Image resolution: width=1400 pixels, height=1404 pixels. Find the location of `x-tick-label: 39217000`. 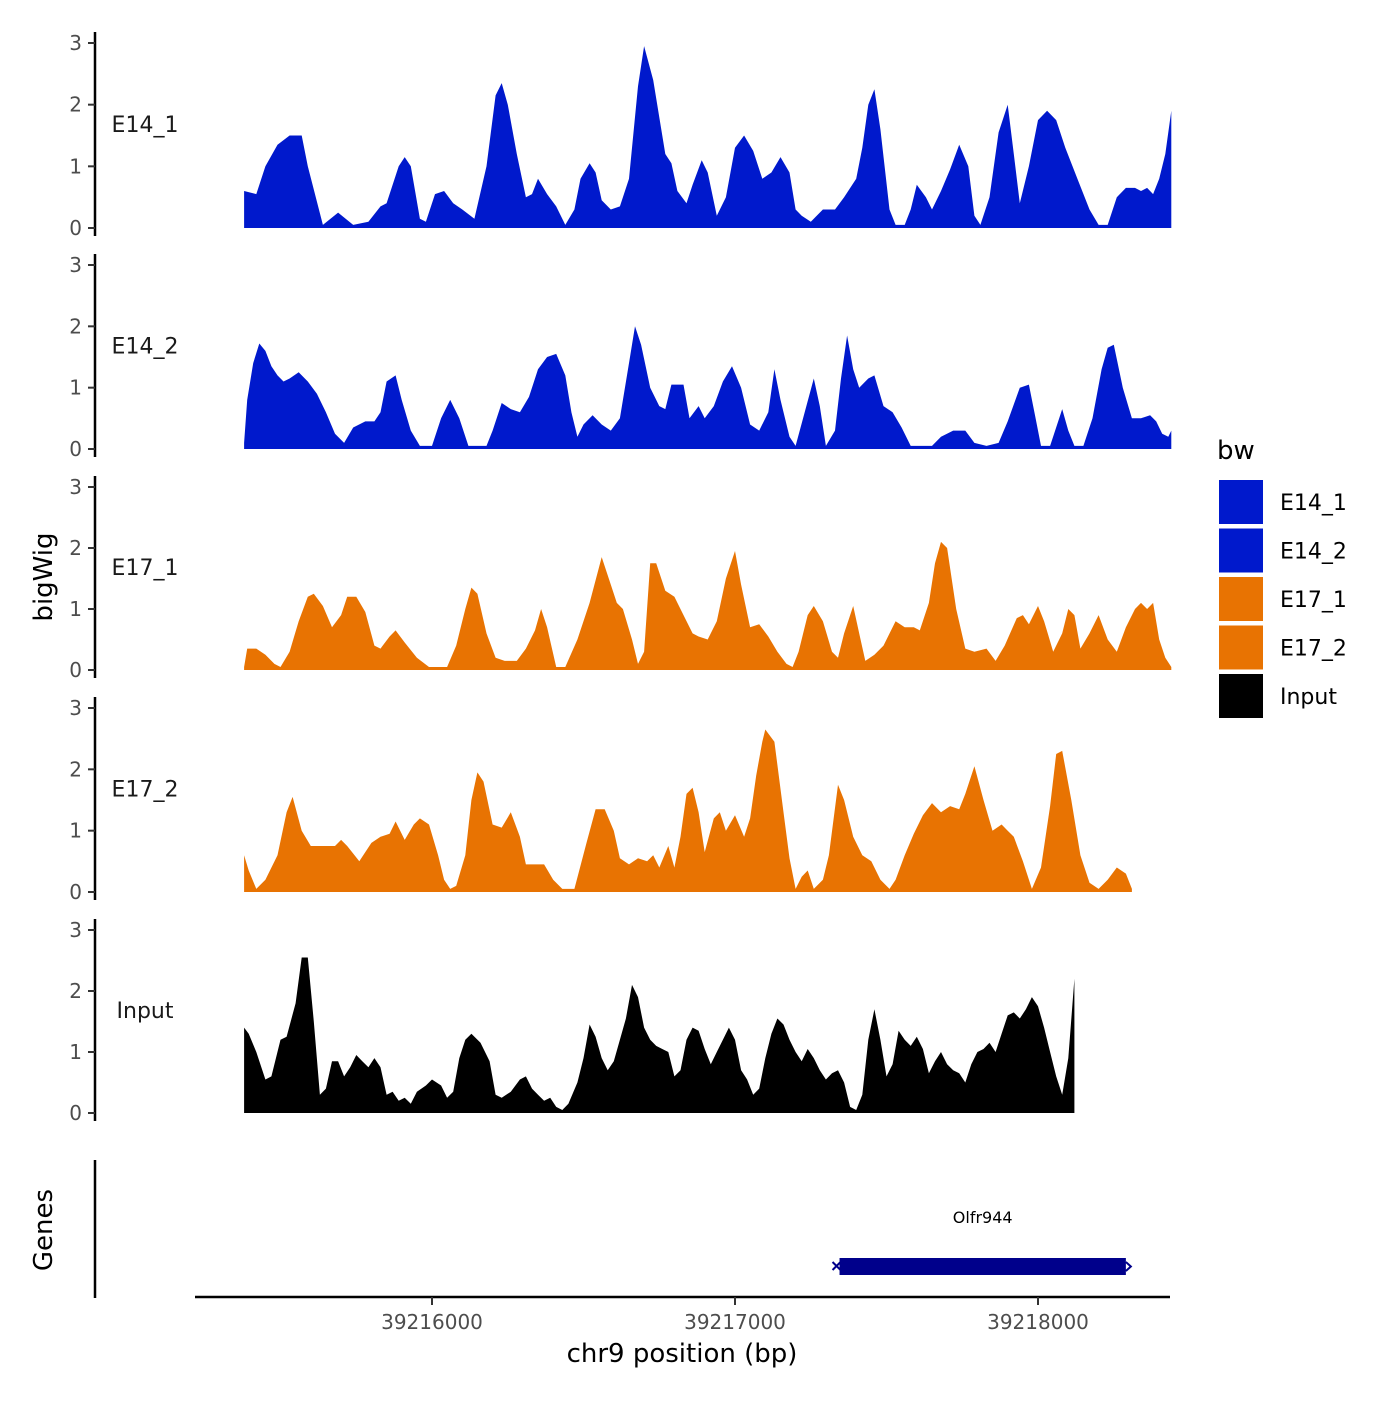

x-tick-label: 39217000 is located at coordinates (735, 1322).